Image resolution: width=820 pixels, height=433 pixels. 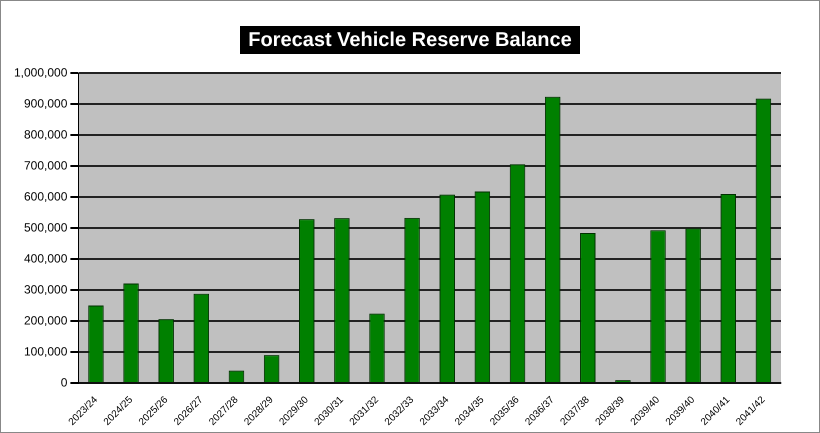 I want to click on y-tick-label: 600,000, so click(x=46, y=196).